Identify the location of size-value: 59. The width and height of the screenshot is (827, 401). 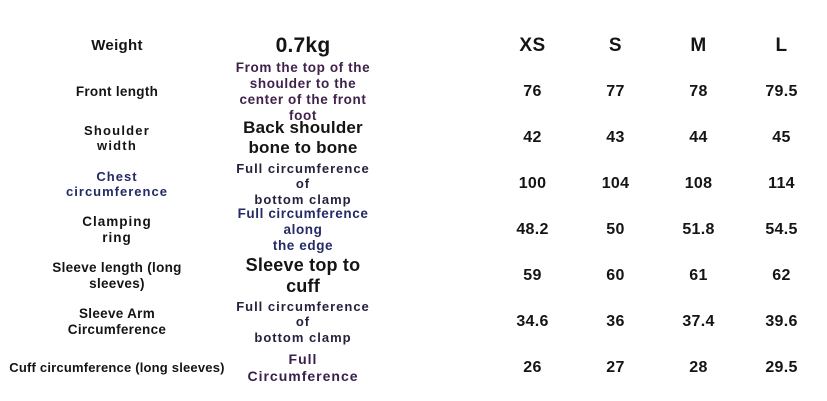
(532, 276).